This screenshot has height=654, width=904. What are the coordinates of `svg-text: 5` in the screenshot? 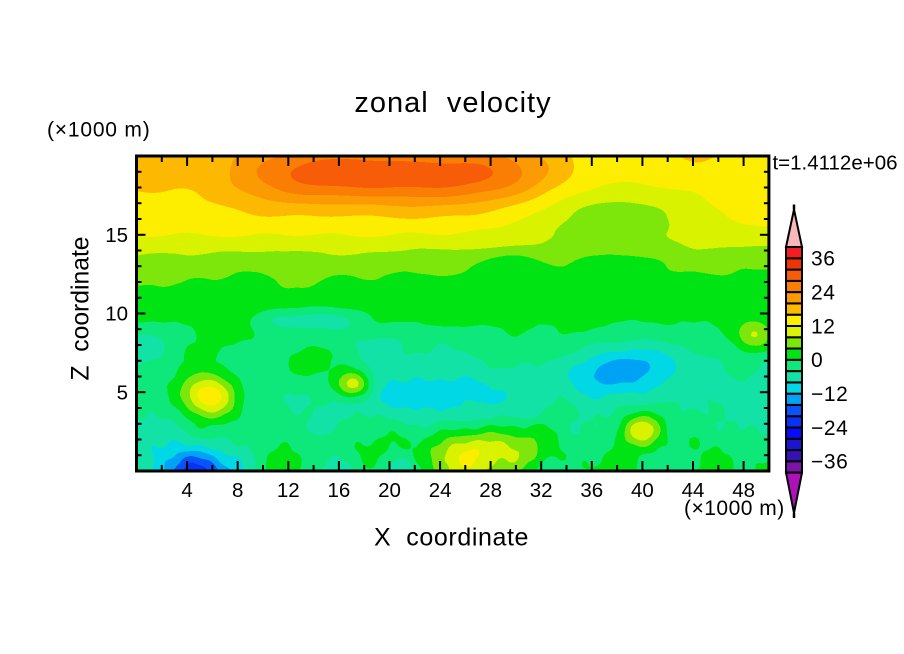 It's located at (122, 392).